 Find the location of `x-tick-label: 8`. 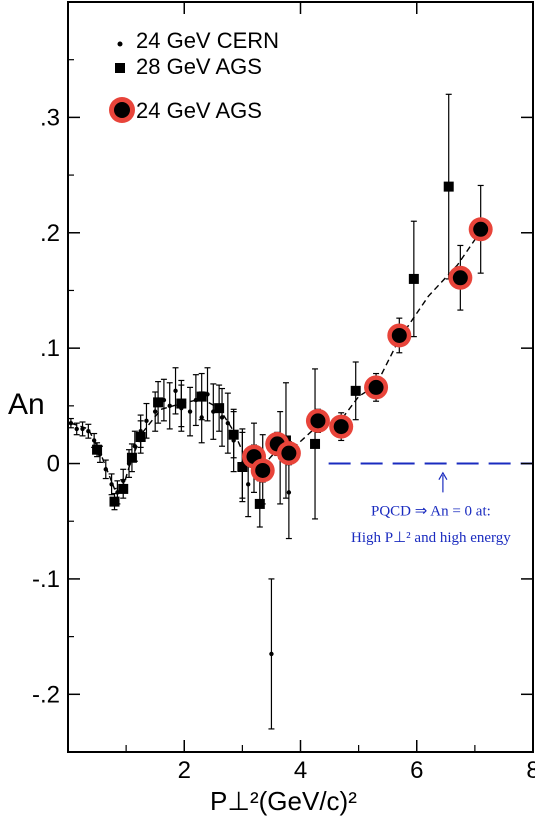

x-tick-label: 8 is located at coordinates (530, 770).